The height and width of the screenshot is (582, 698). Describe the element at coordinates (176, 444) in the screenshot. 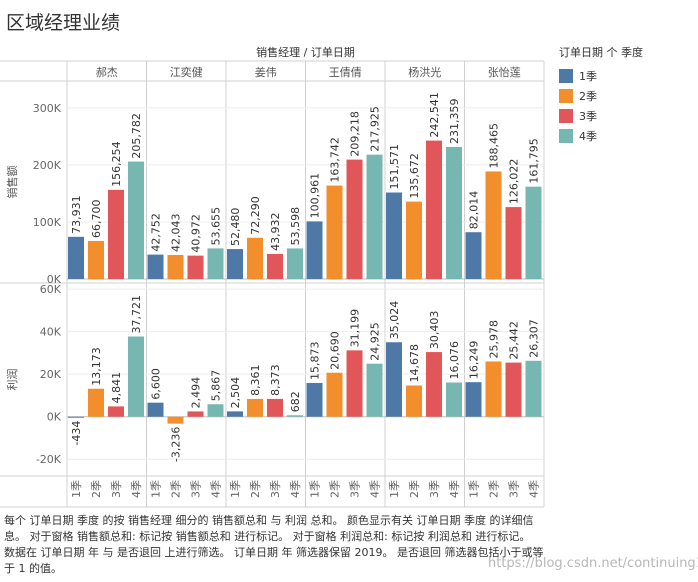

I see `data-label: -3,236` at that location.